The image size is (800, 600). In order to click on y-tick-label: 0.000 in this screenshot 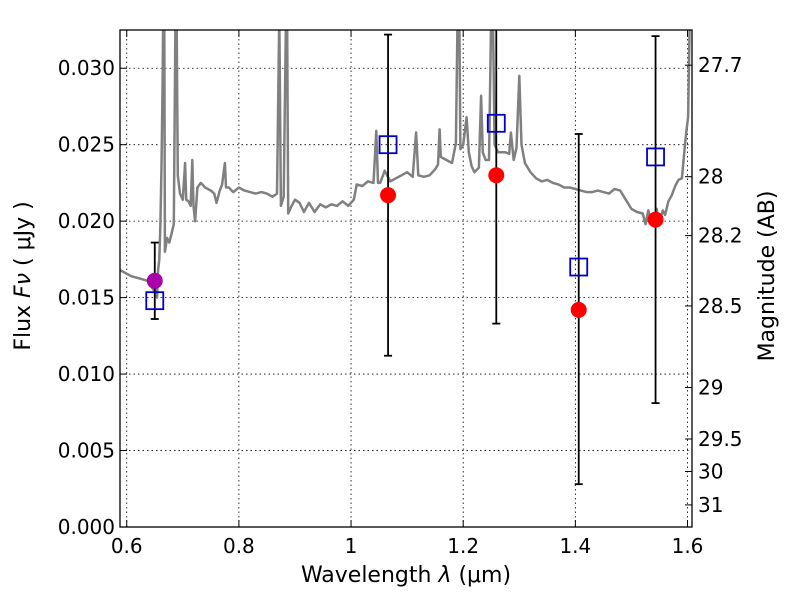, I will do `click(86, 527)`.